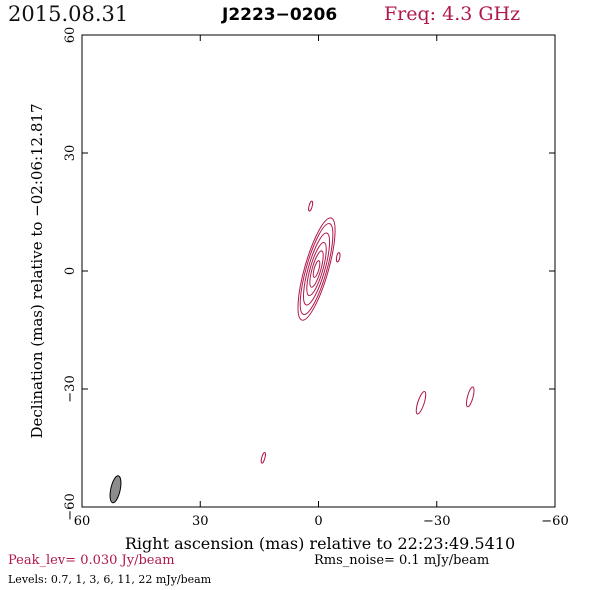  What do you see at coordinates (70, 271) in the screenshot?
I see `y-tick-label: 0` at bounding box center [70, 271].